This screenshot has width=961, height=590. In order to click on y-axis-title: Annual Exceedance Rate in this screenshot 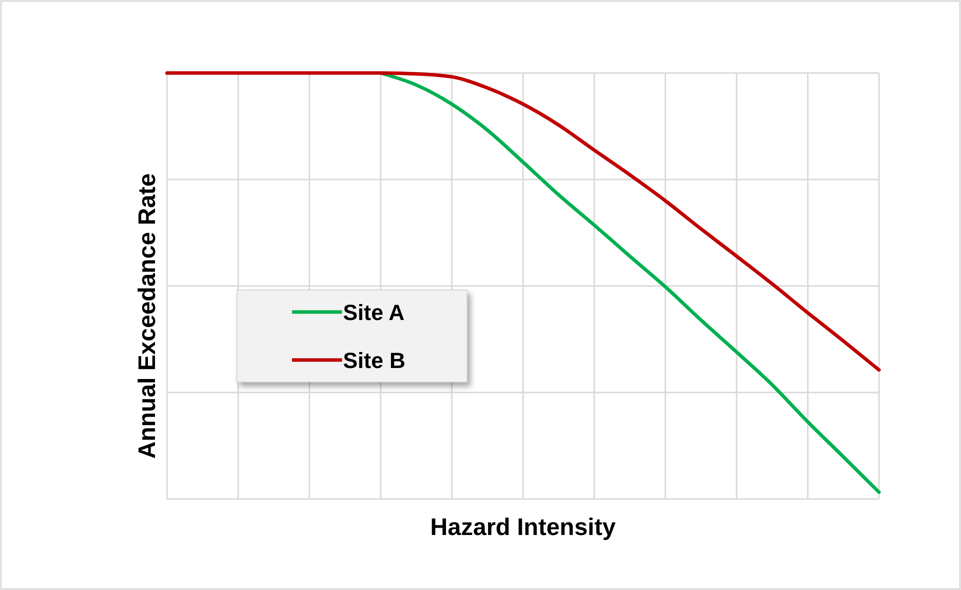, I will do `click(147, 316)`.